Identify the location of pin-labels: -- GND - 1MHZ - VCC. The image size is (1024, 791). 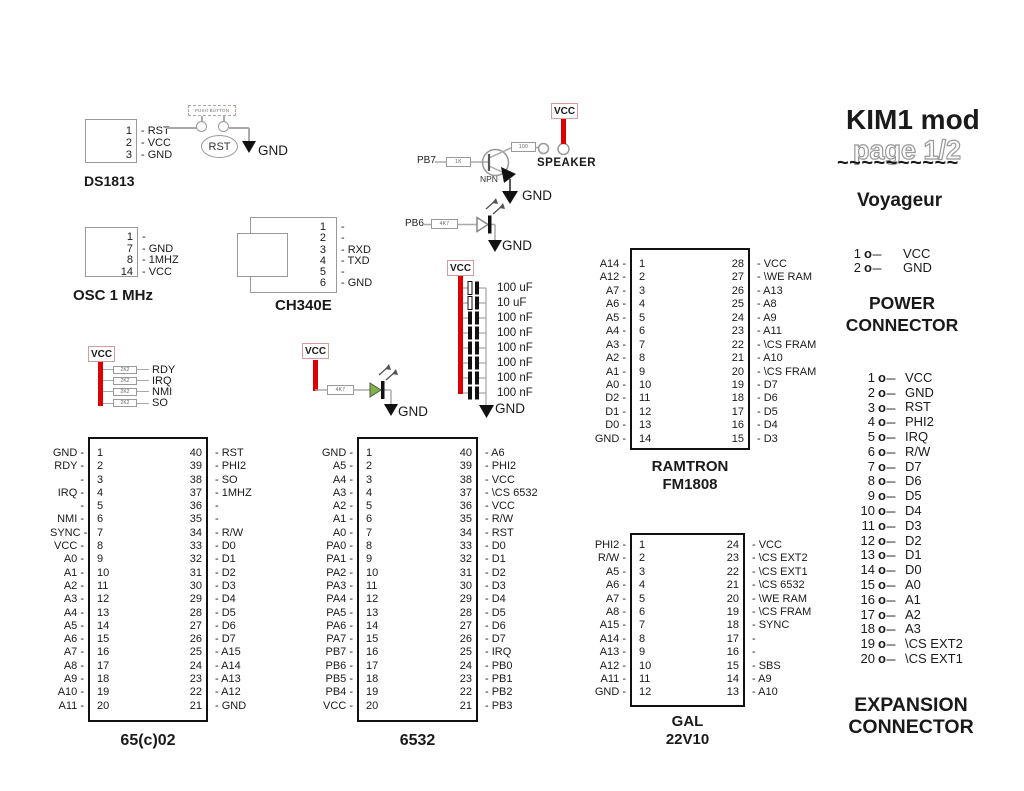
(158, 252).